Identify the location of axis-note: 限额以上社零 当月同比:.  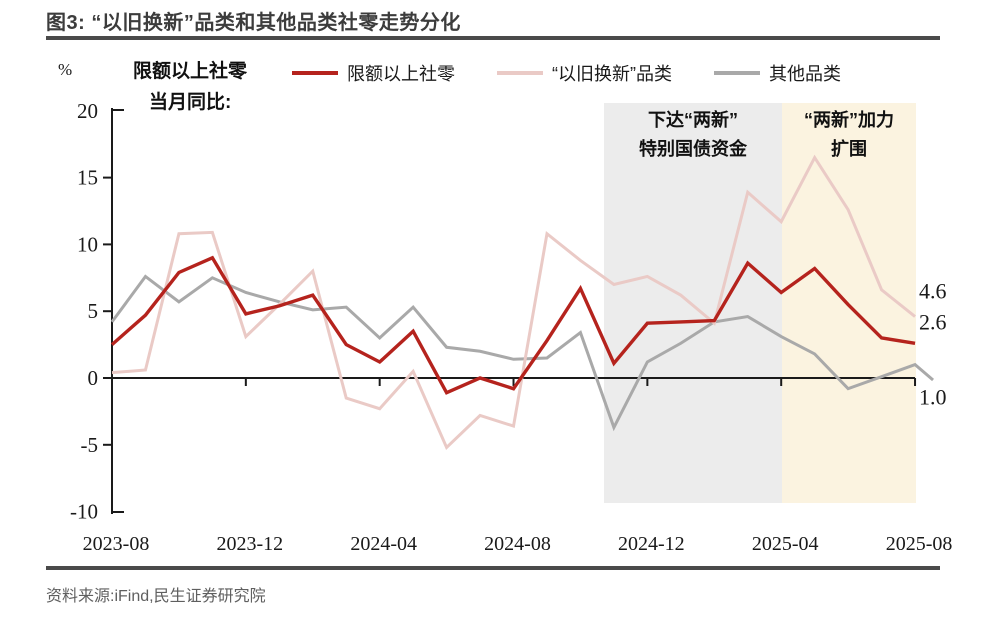
(190, 85).